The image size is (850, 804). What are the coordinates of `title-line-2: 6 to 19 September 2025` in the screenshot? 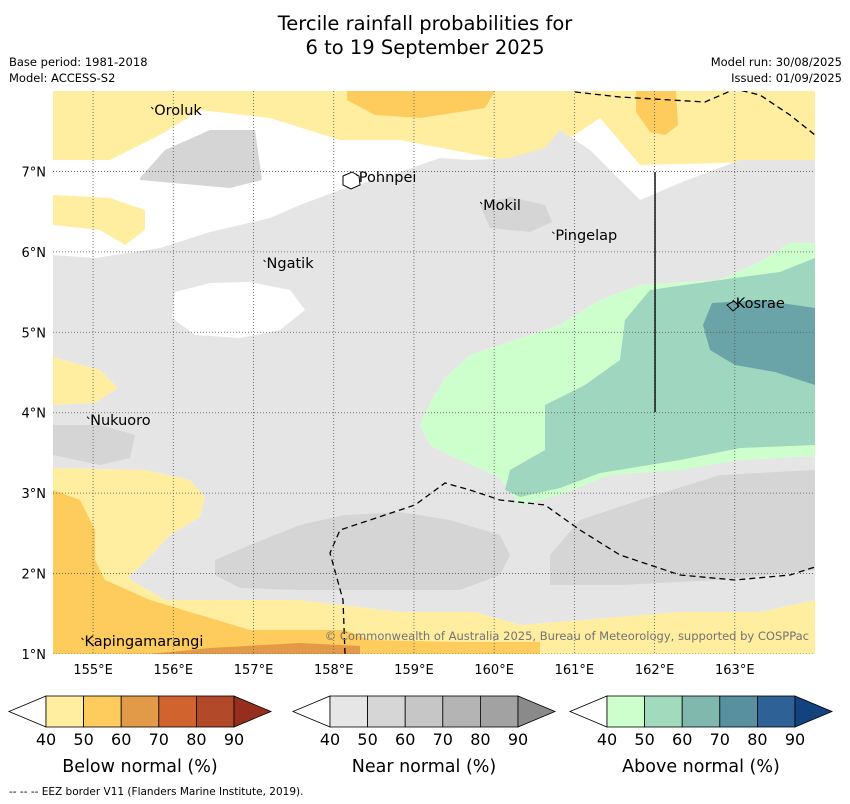 It's located at (425, 47).